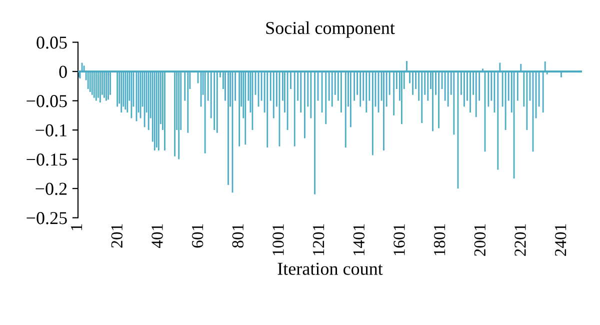 The image size is (600, 325). Describe the element at coordinates (359, 240) in the screenshot. I see `x-tick-label: 1401` at that location.